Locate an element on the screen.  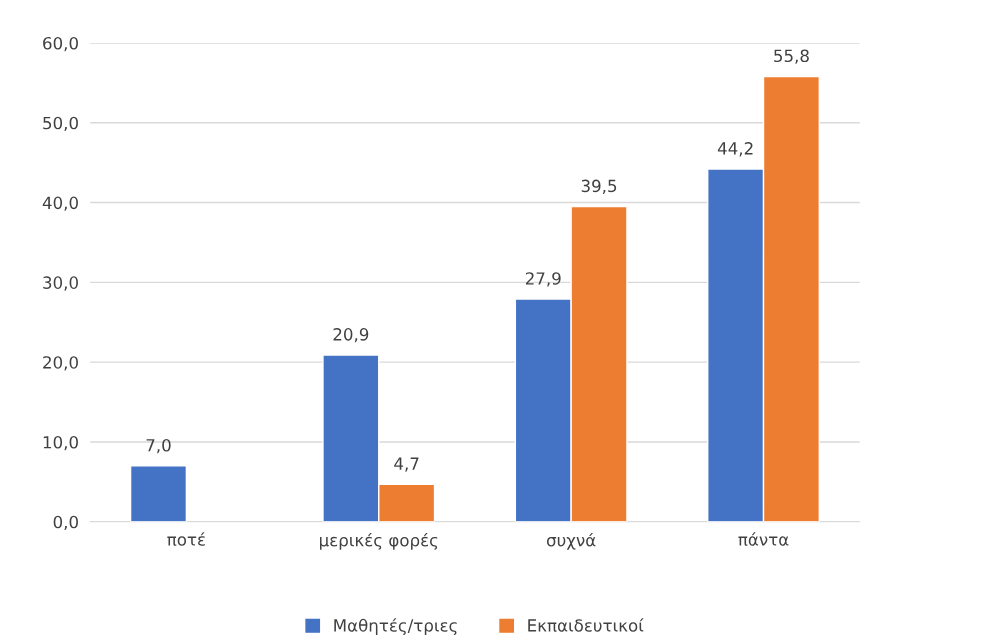
data-label: 7,0 is located at coordinates (158, 446).